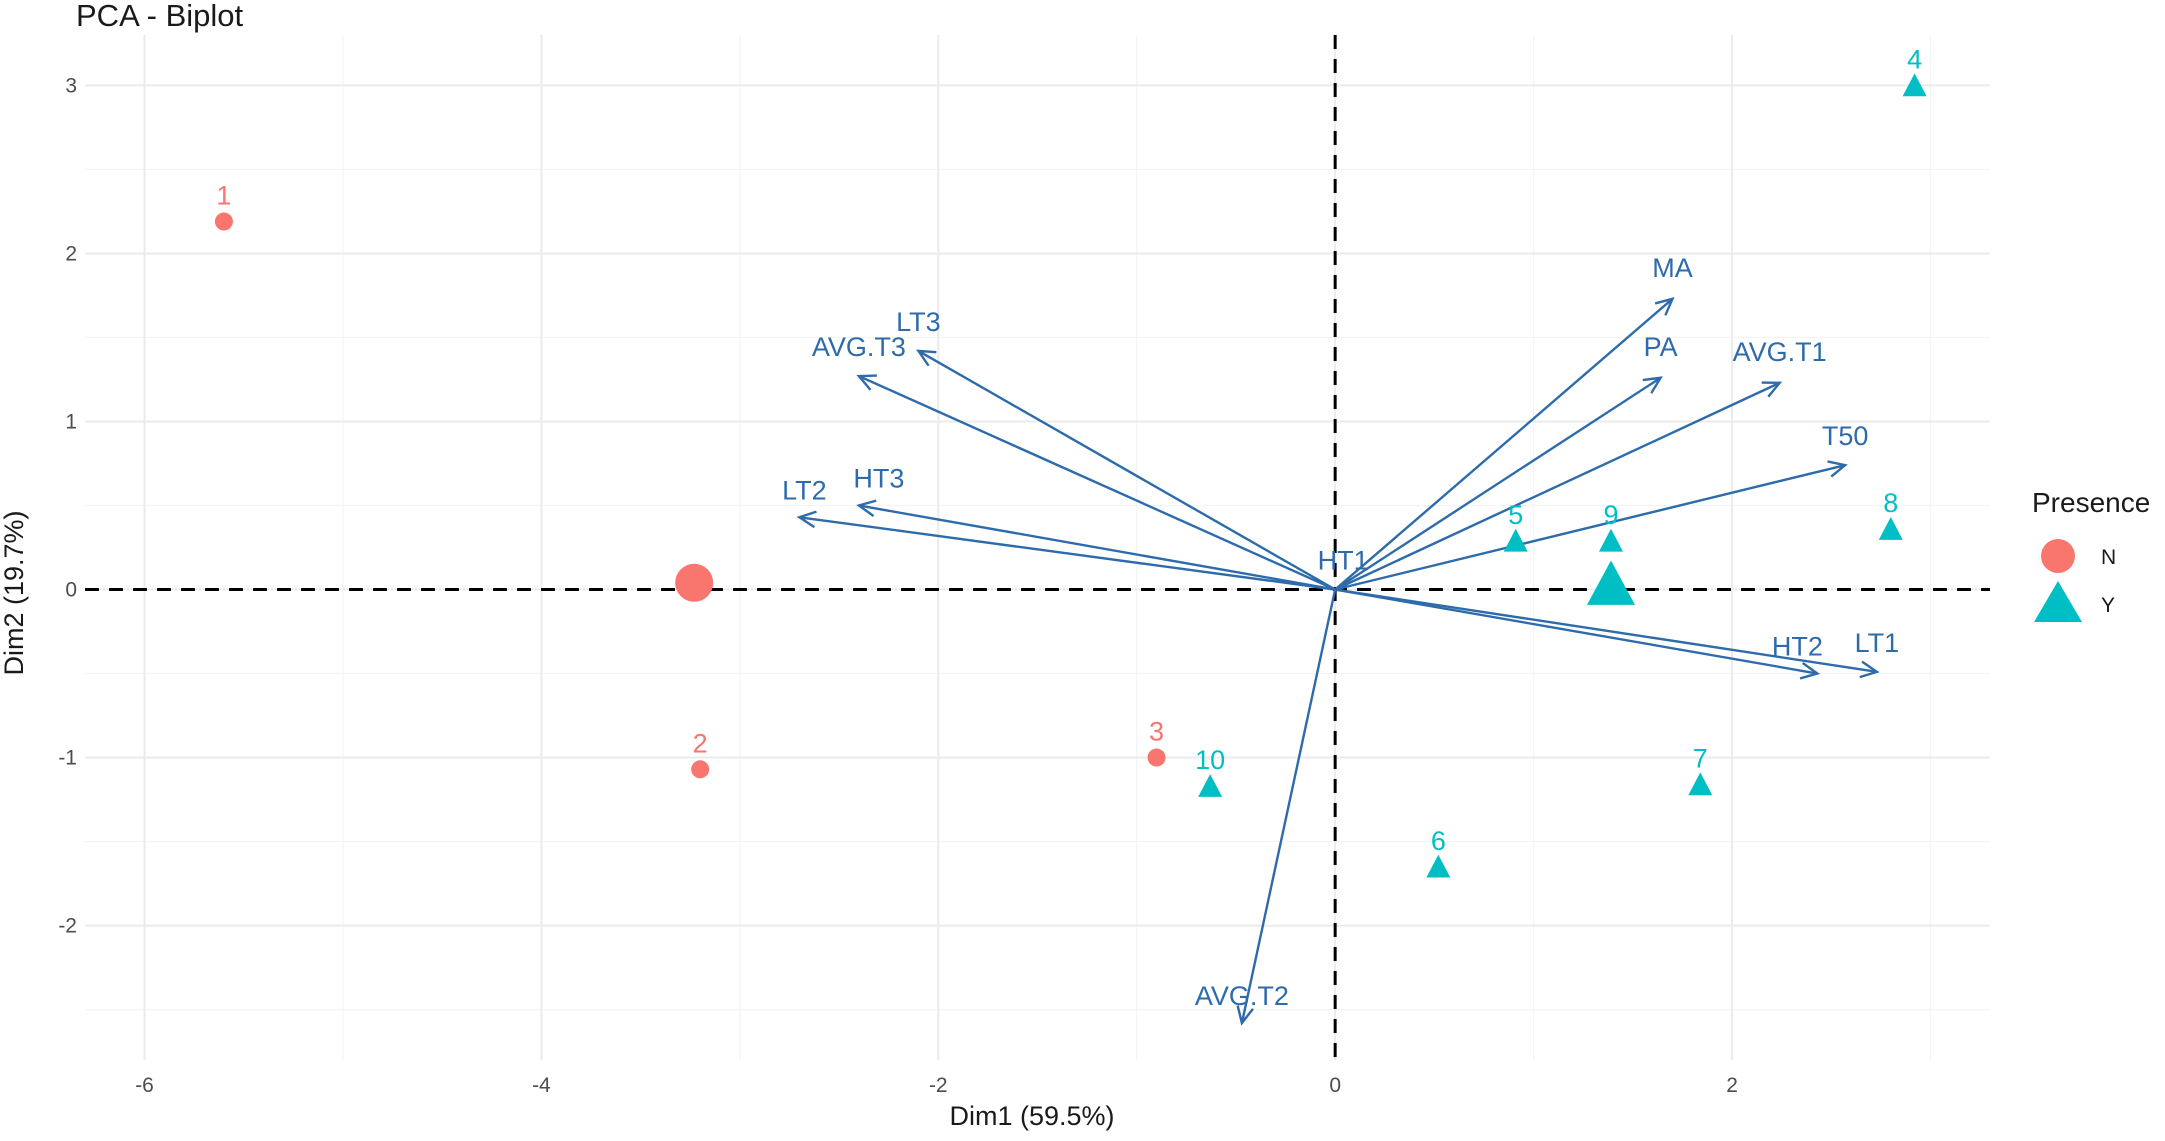  What do you see at coordinates (2058, 556) in the screenshot?
I see `legend-key-n-circle` at bounding box center [2058, 556].